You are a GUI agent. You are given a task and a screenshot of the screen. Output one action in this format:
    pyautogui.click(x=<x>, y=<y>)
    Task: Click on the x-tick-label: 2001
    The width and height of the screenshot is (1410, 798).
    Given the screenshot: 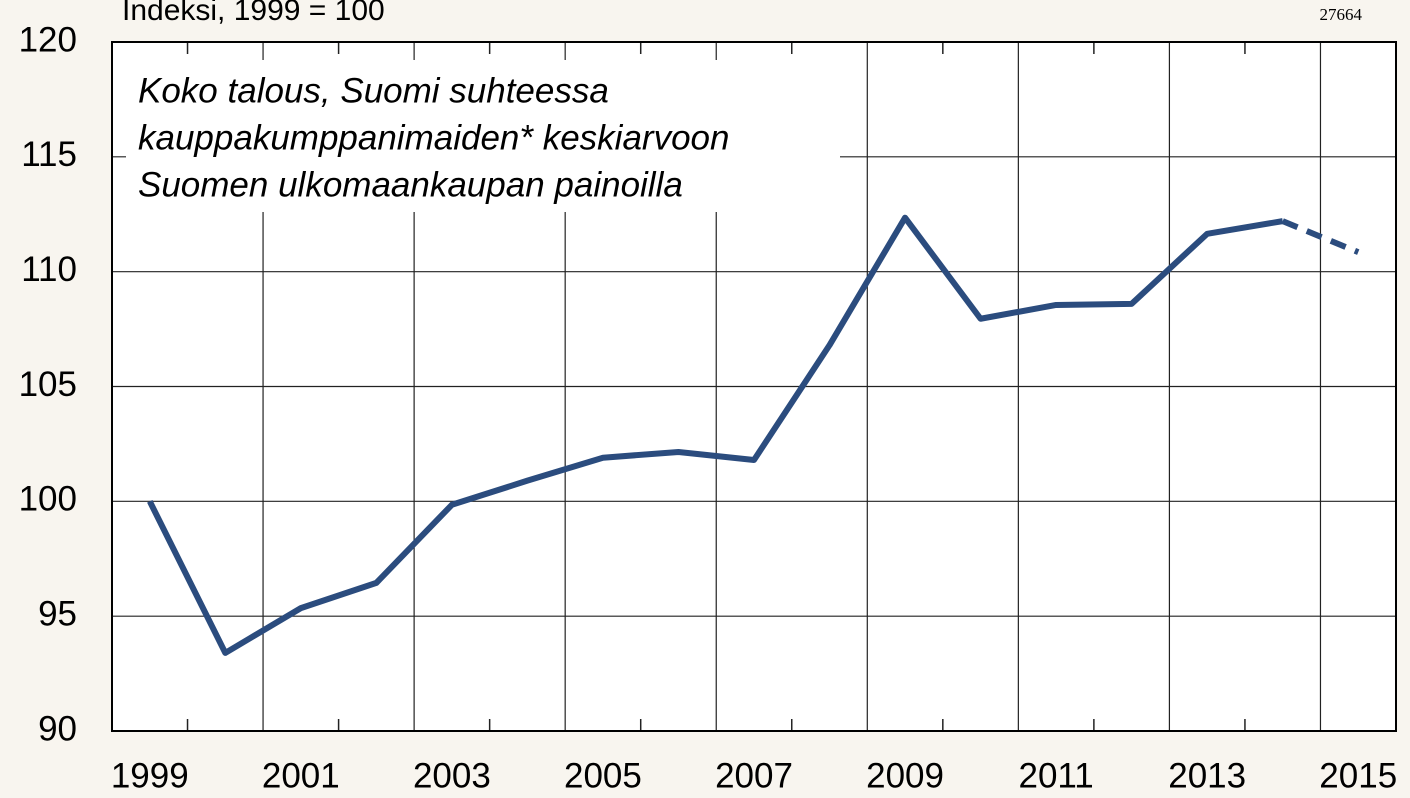 What is the action you would take?
    pyautogui.click(x=301, y=775)
    